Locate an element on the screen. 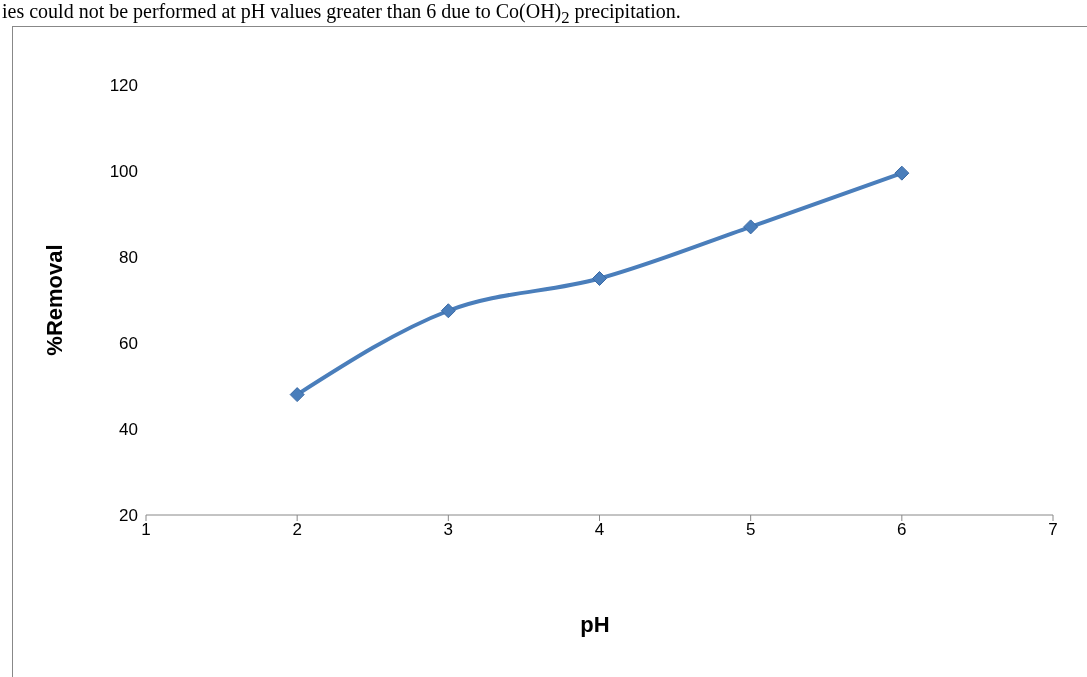  y-tick-label: 20 is located at coordinates (128, 516).